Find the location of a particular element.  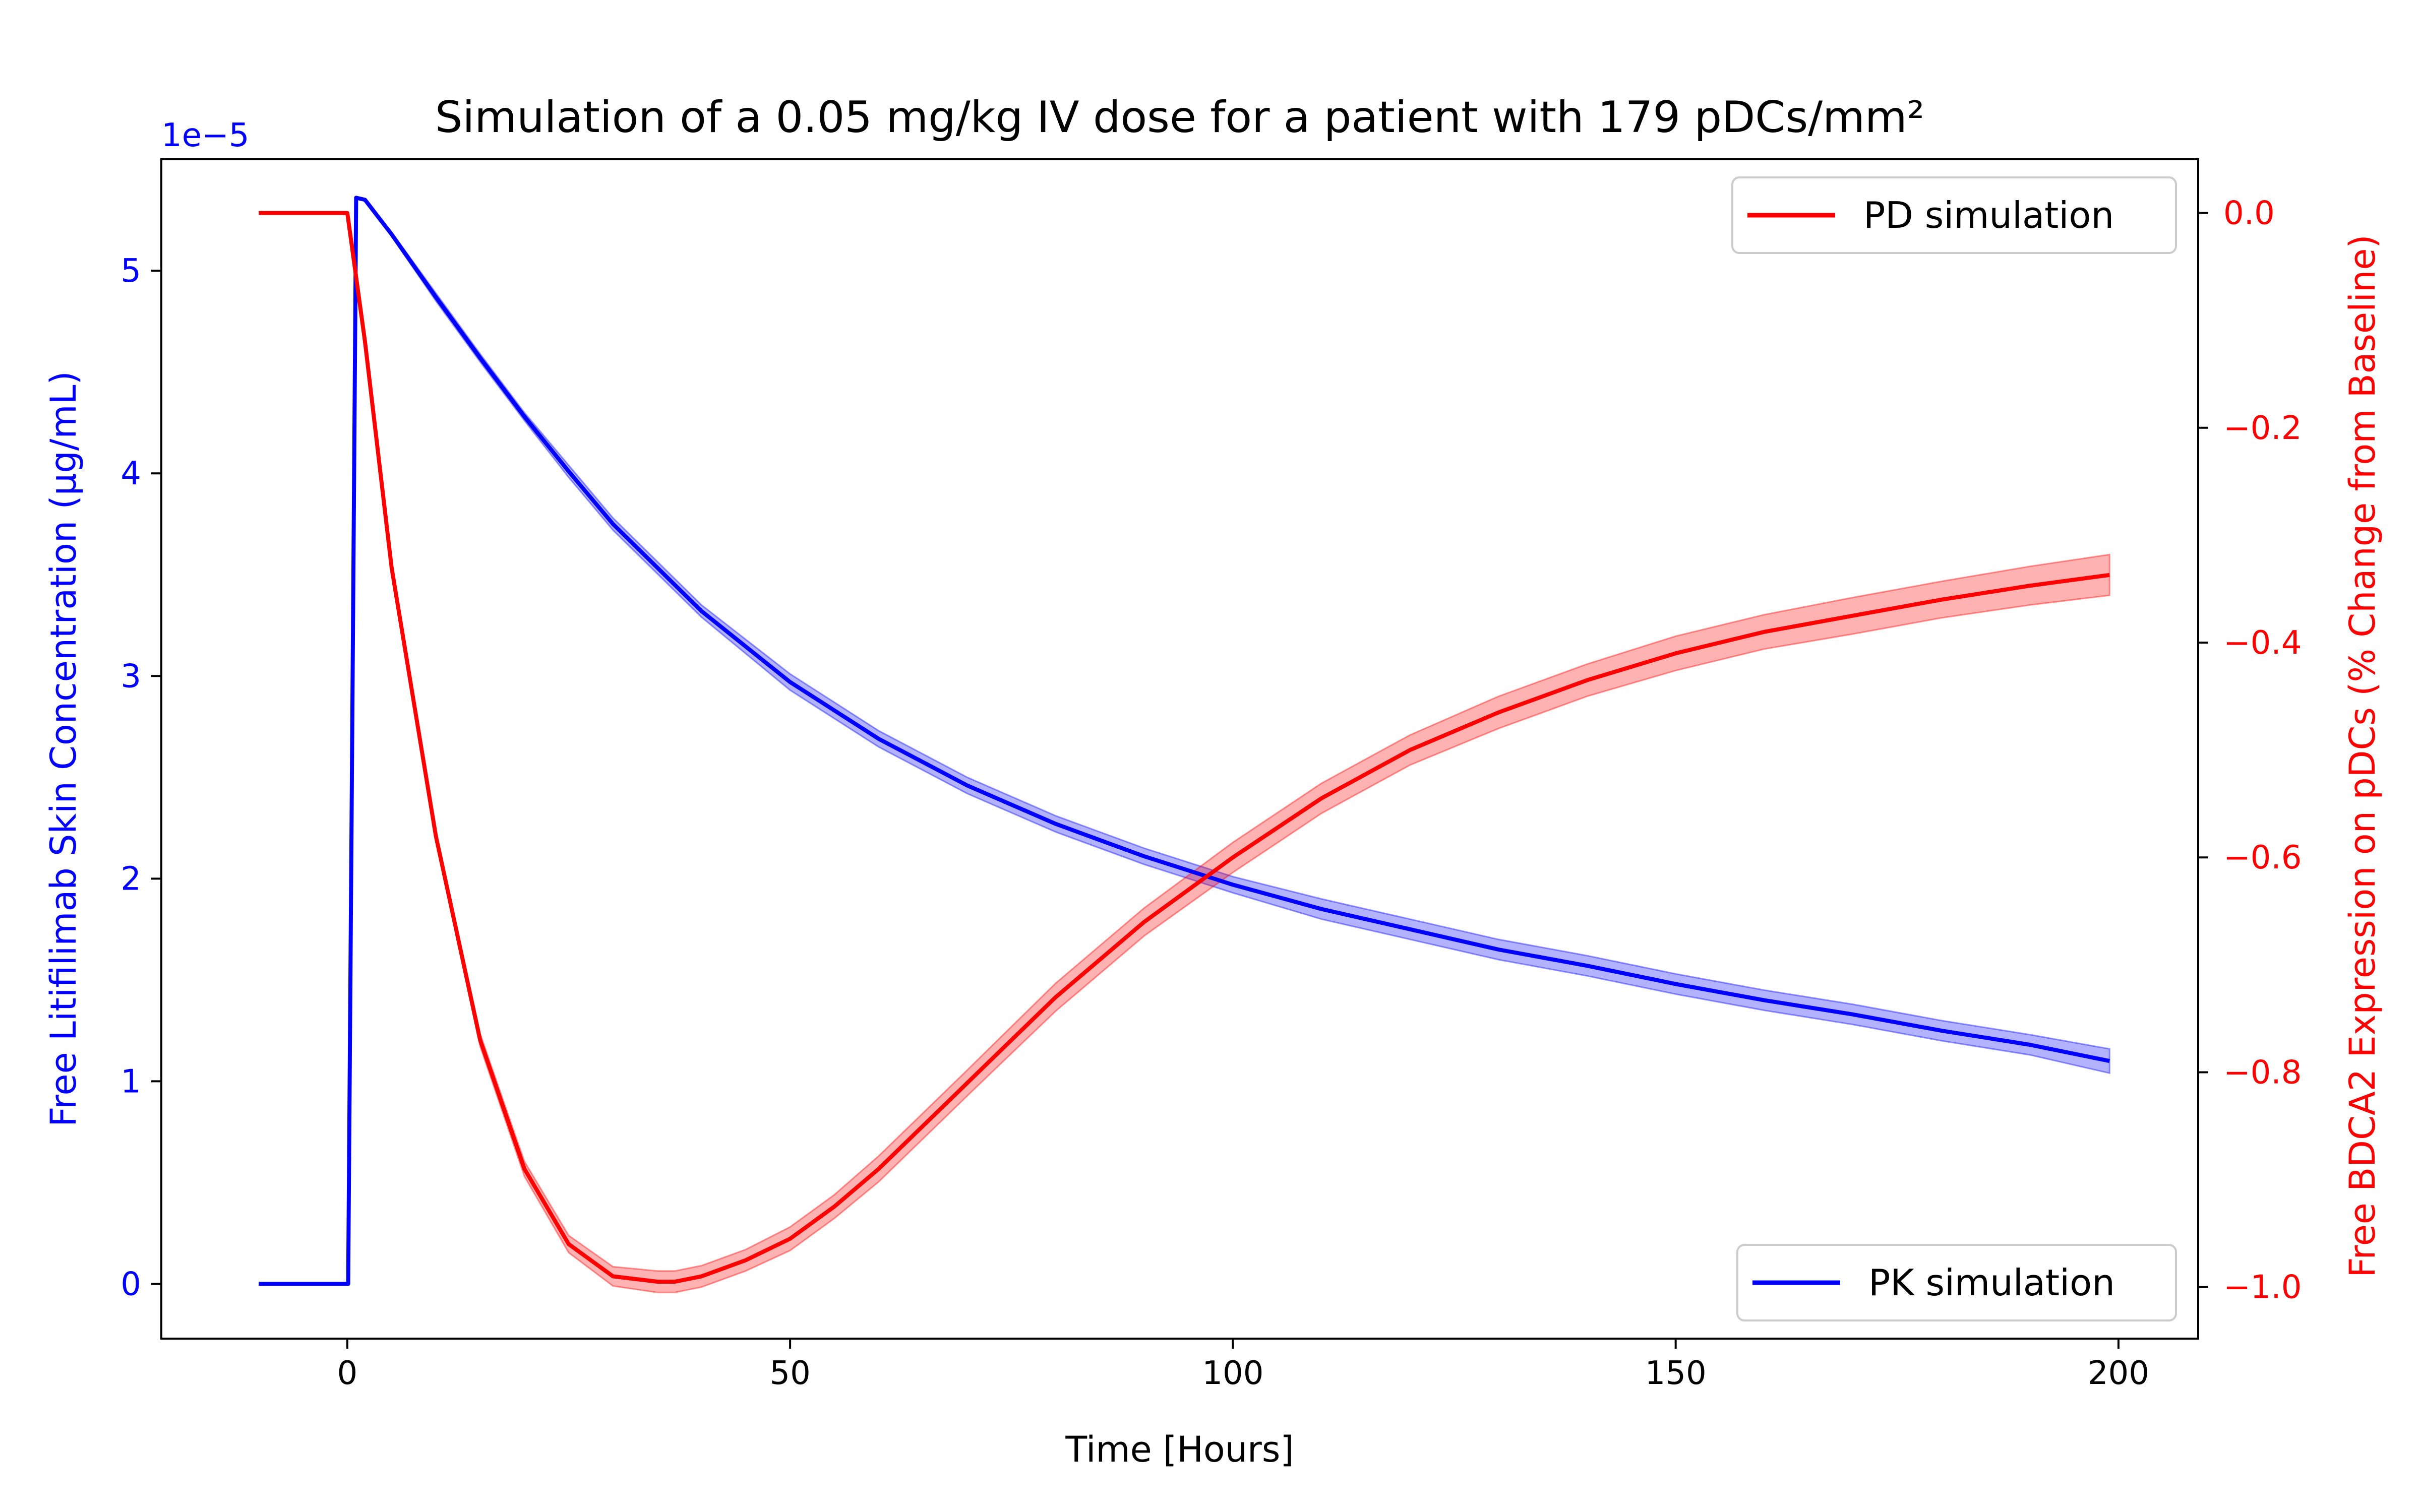

x-tick-label: 200 is located at coordinates (2118, 1374).